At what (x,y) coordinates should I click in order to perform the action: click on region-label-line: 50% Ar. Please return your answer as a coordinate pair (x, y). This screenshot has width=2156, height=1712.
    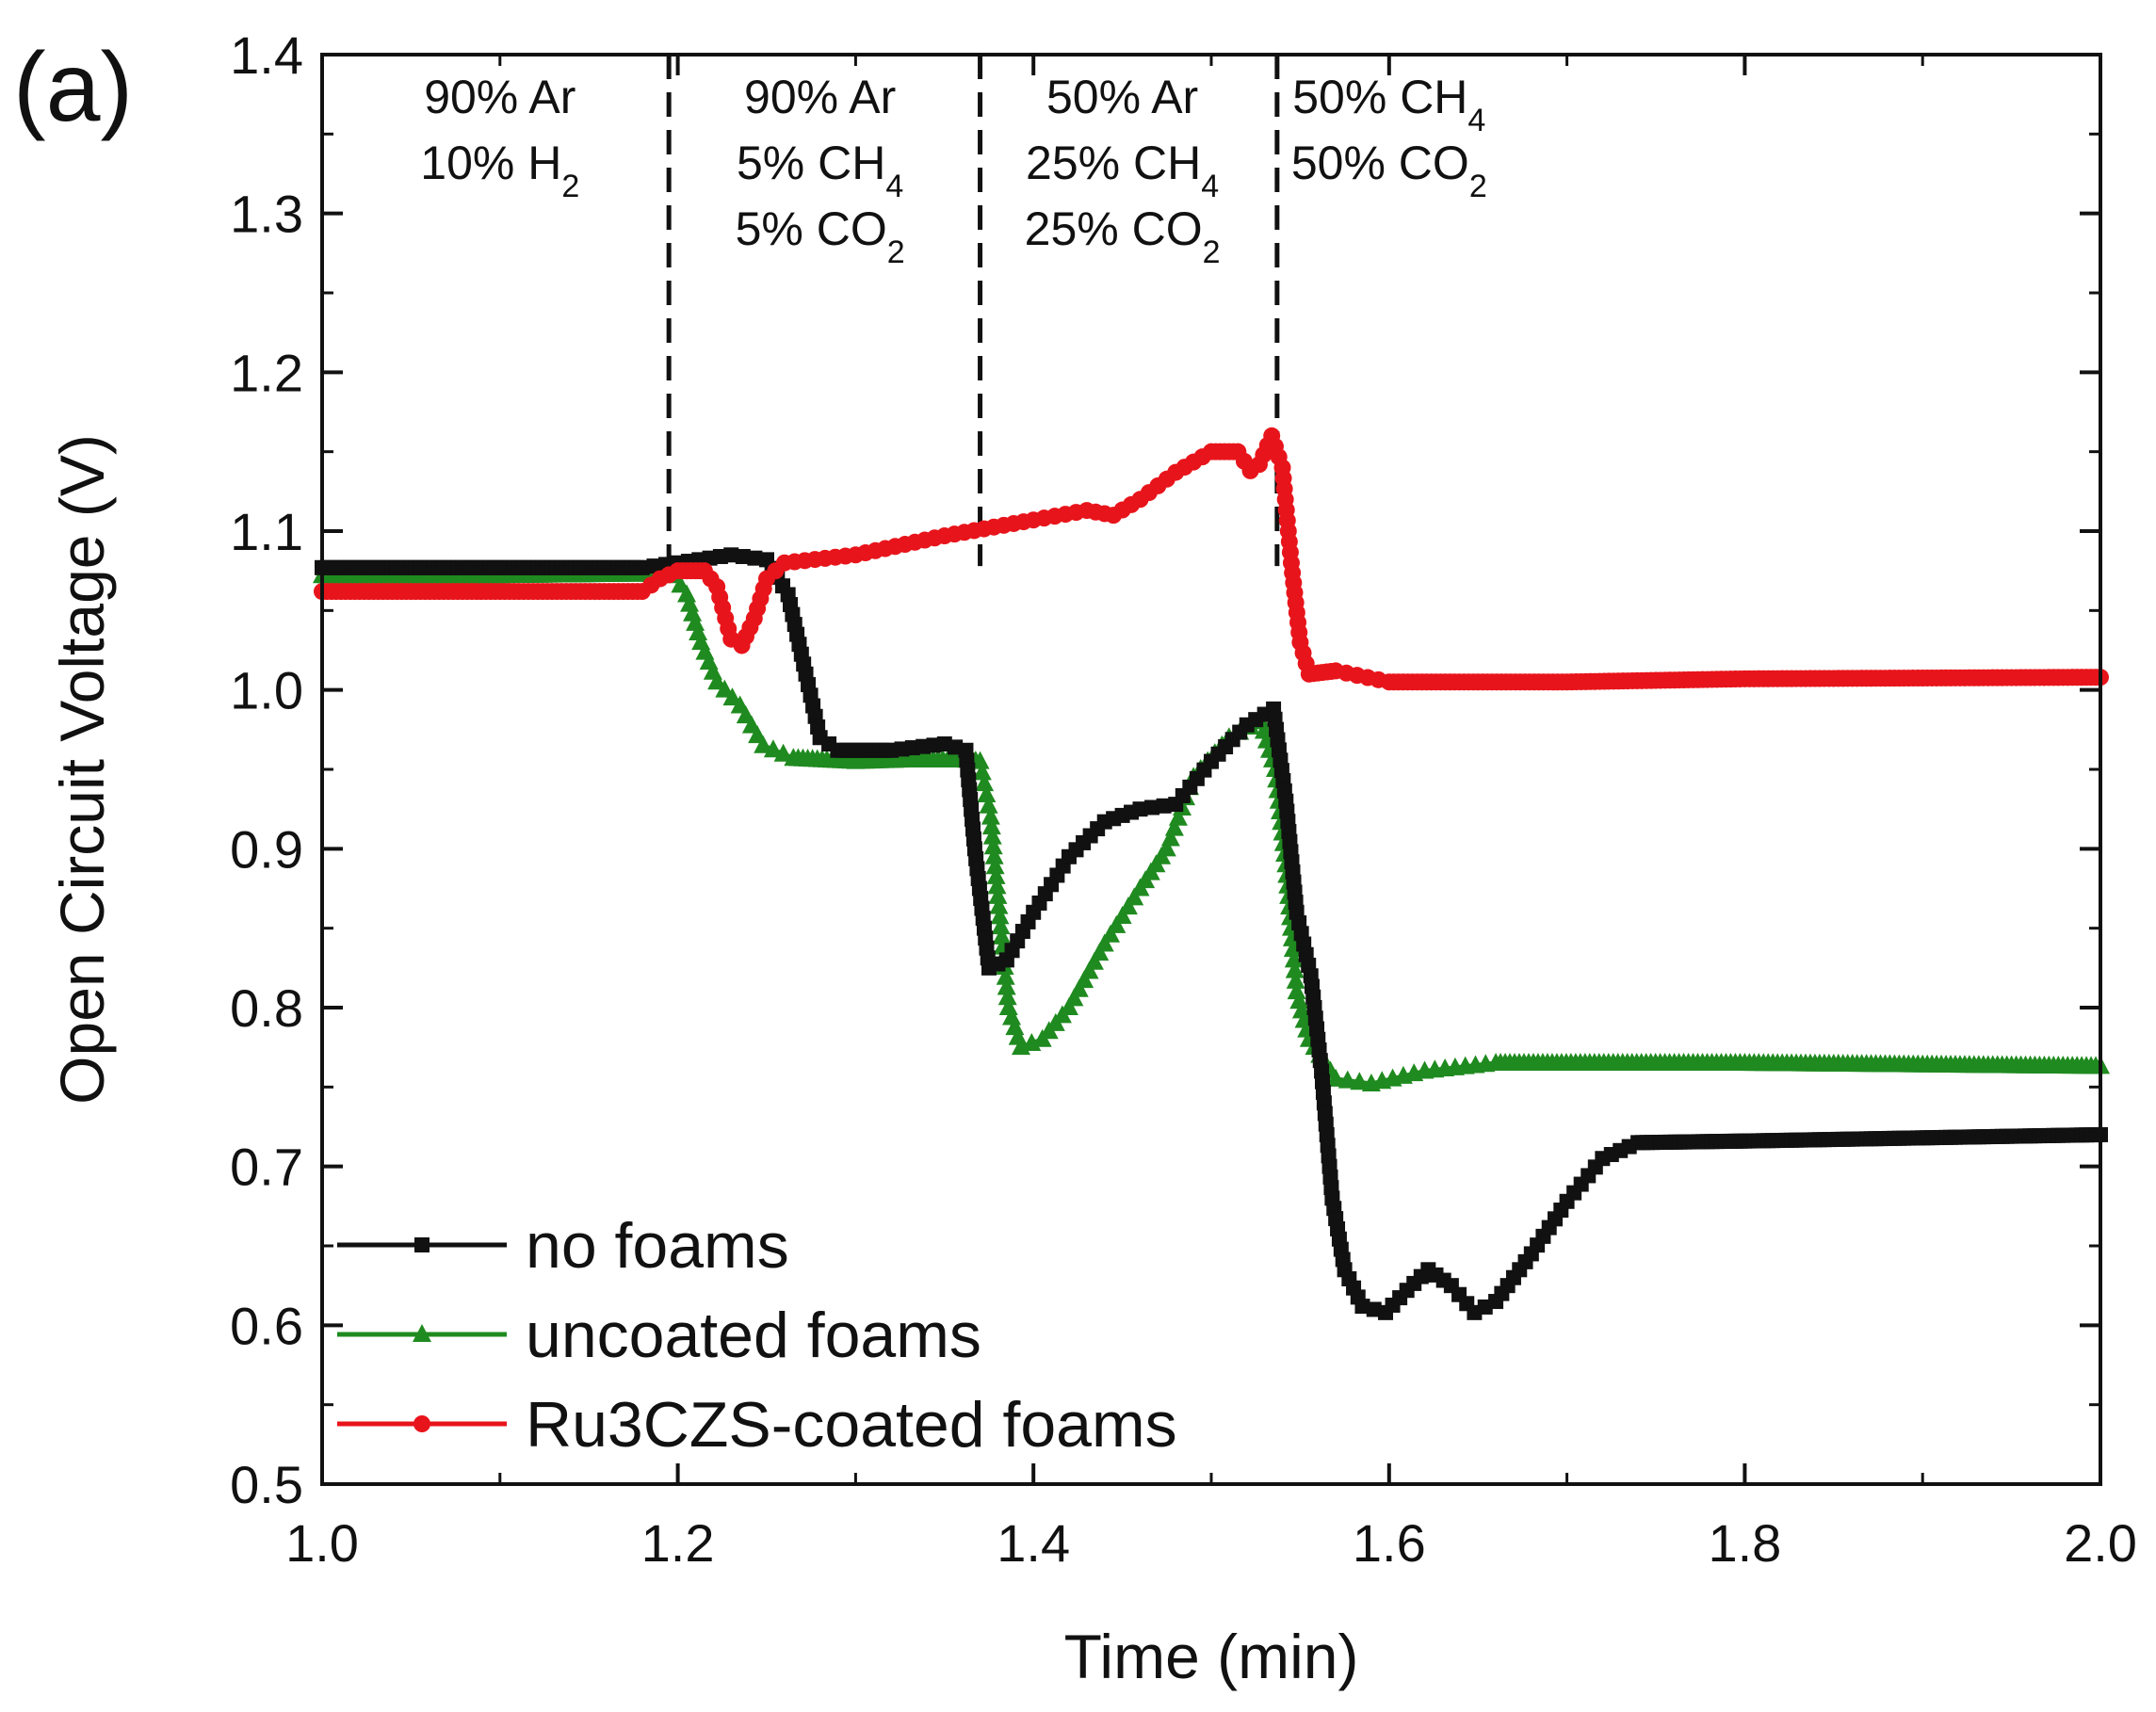
    Looking at the image, I should click on (1122, 97).